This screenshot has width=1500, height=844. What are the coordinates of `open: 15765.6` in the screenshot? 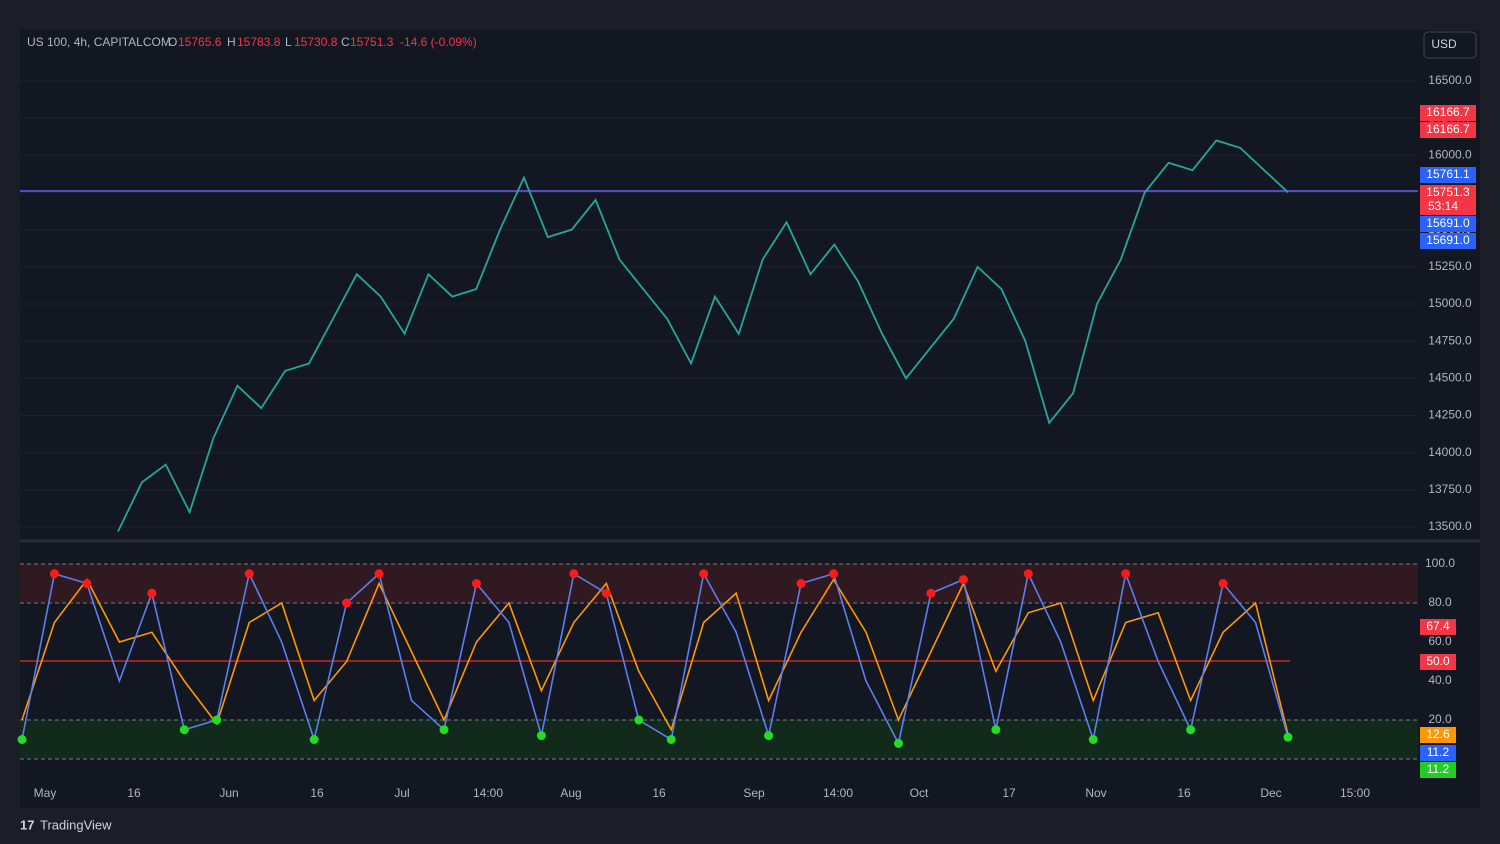 It's located at (200, 42).